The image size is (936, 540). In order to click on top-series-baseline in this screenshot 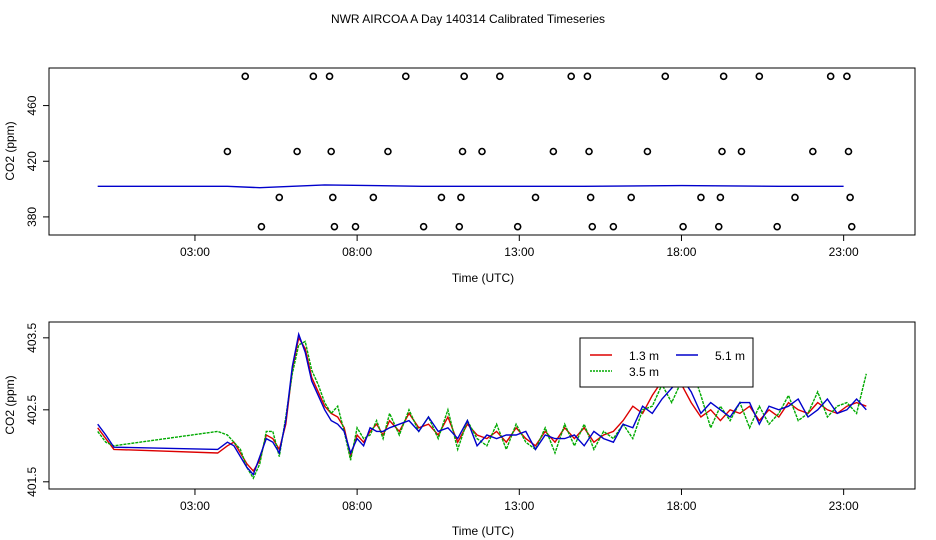, I will do `click(470, 186)`.